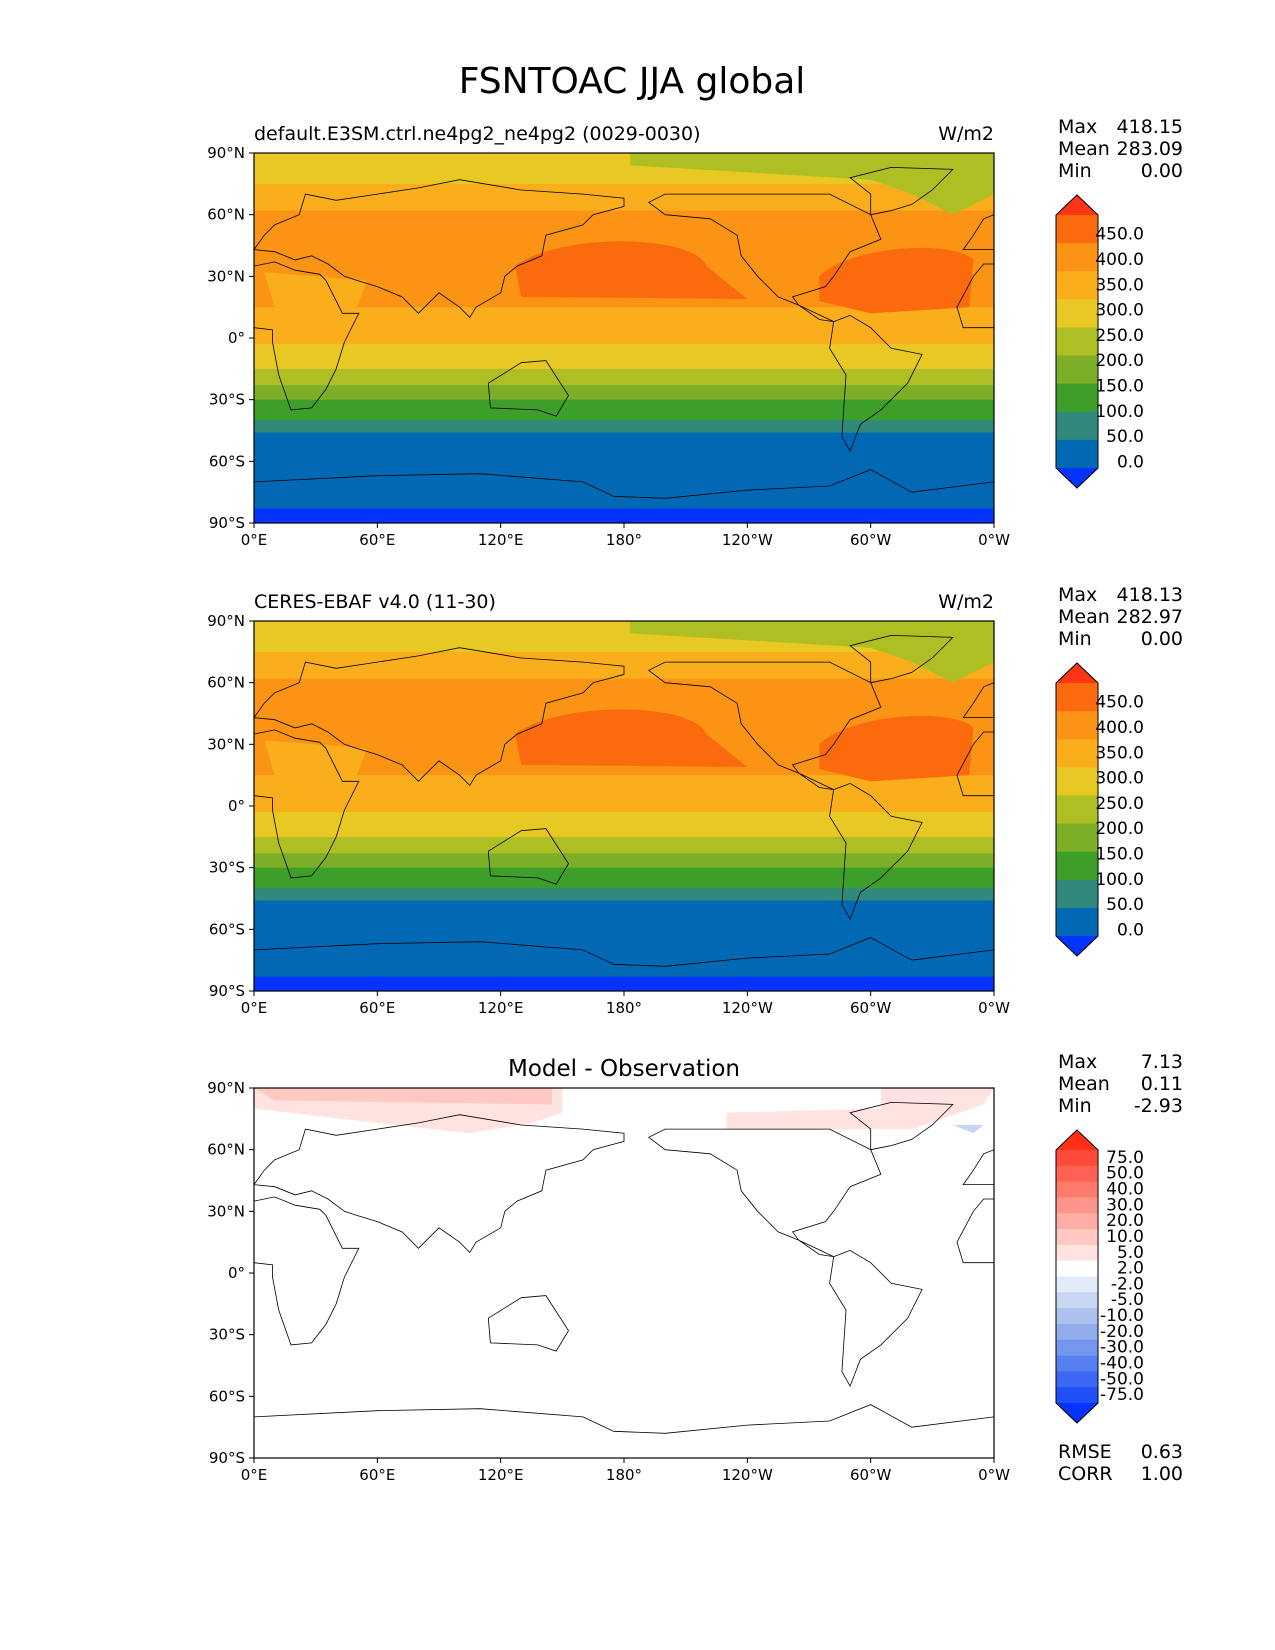  What do you see at coordinates (1125, 1158) in the screenshot?
I see `colorbar-tick-label: 75.0` at bounding box center [1125, 1158].